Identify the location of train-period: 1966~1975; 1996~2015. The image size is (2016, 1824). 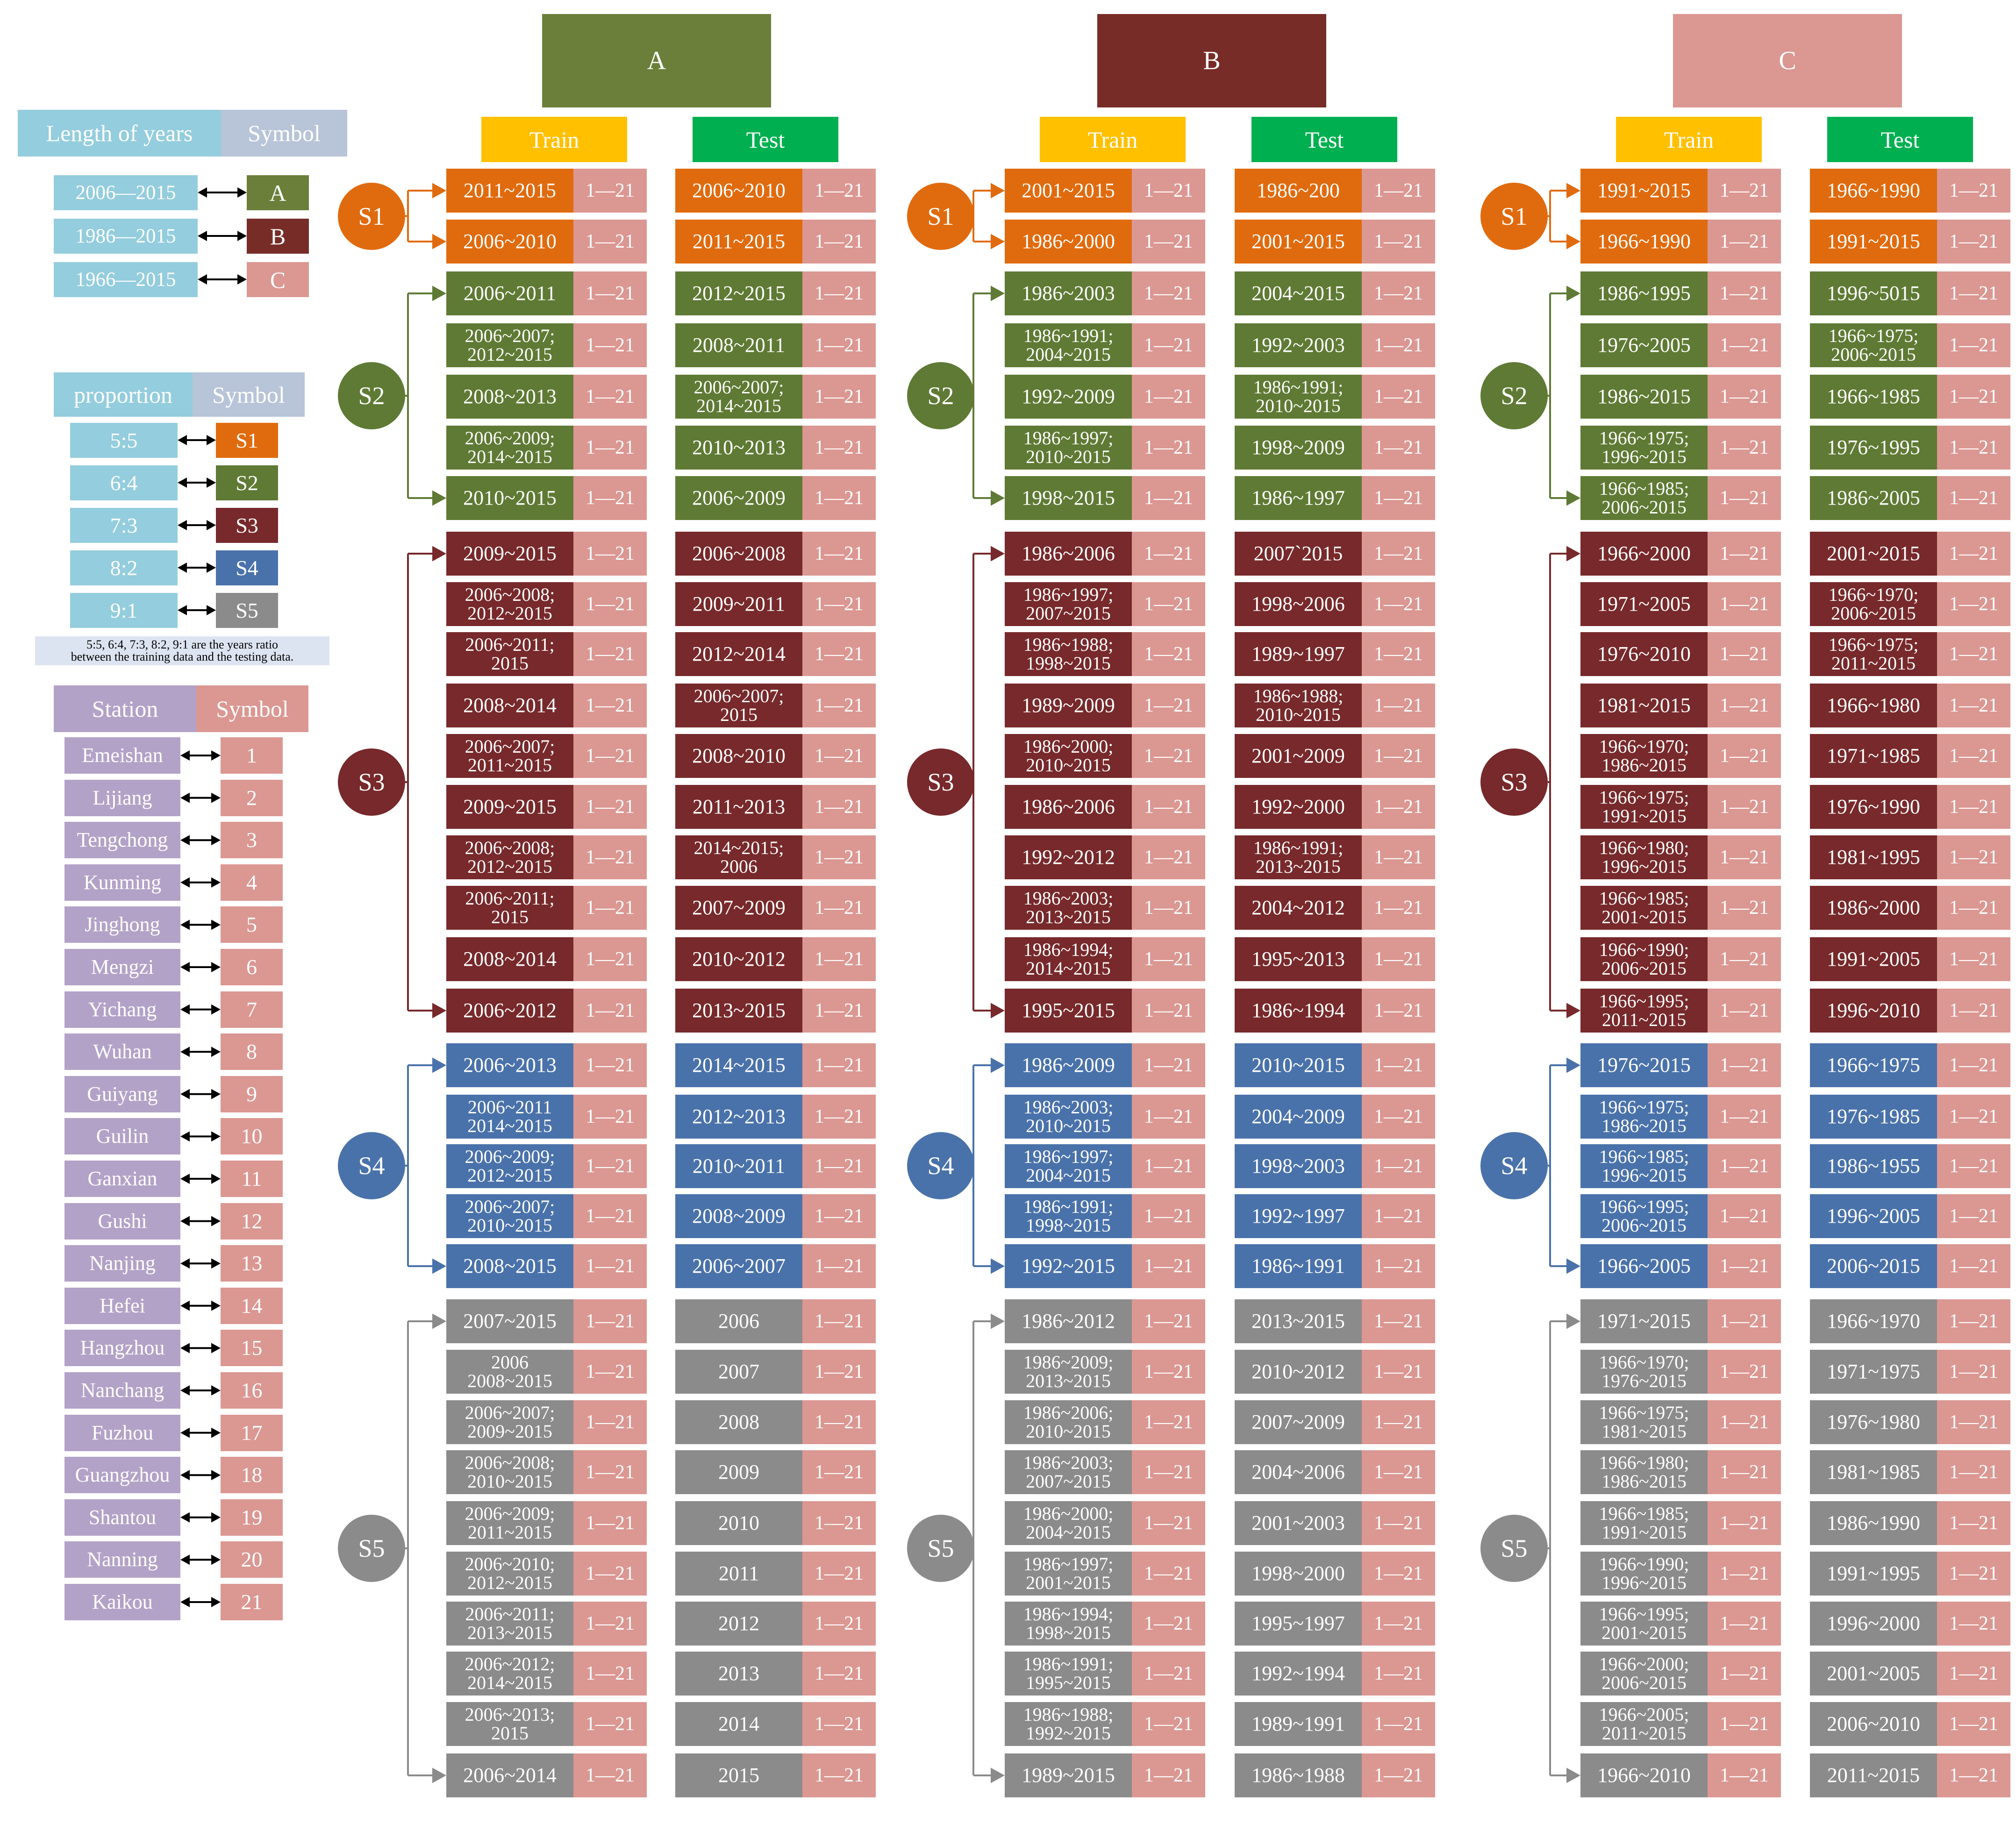
(1644, 448).